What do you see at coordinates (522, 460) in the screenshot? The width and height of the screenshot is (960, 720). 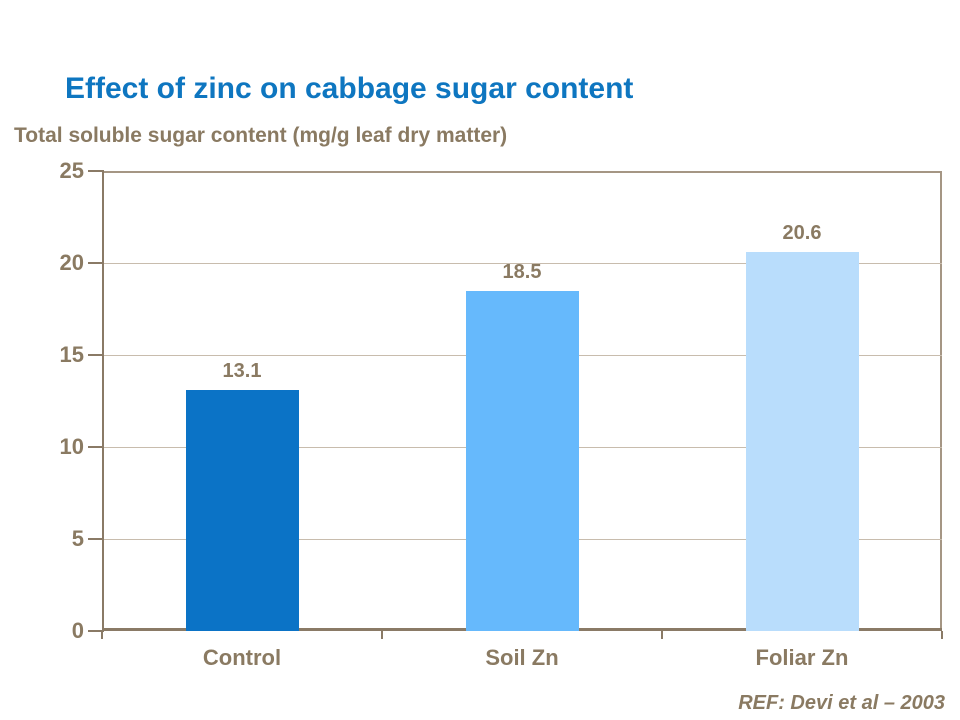 I see `bar-soil-zn` at bounding box center [522, 460].